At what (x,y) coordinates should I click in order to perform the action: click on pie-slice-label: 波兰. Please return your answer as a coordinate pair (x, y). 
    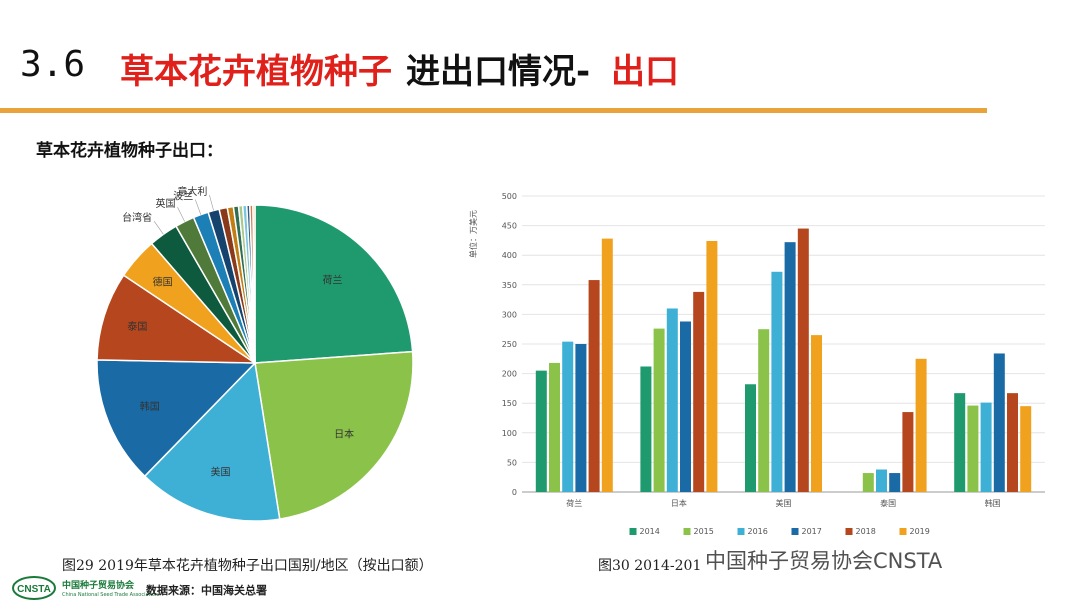
    Looking at the image, I should click on (183, 196).